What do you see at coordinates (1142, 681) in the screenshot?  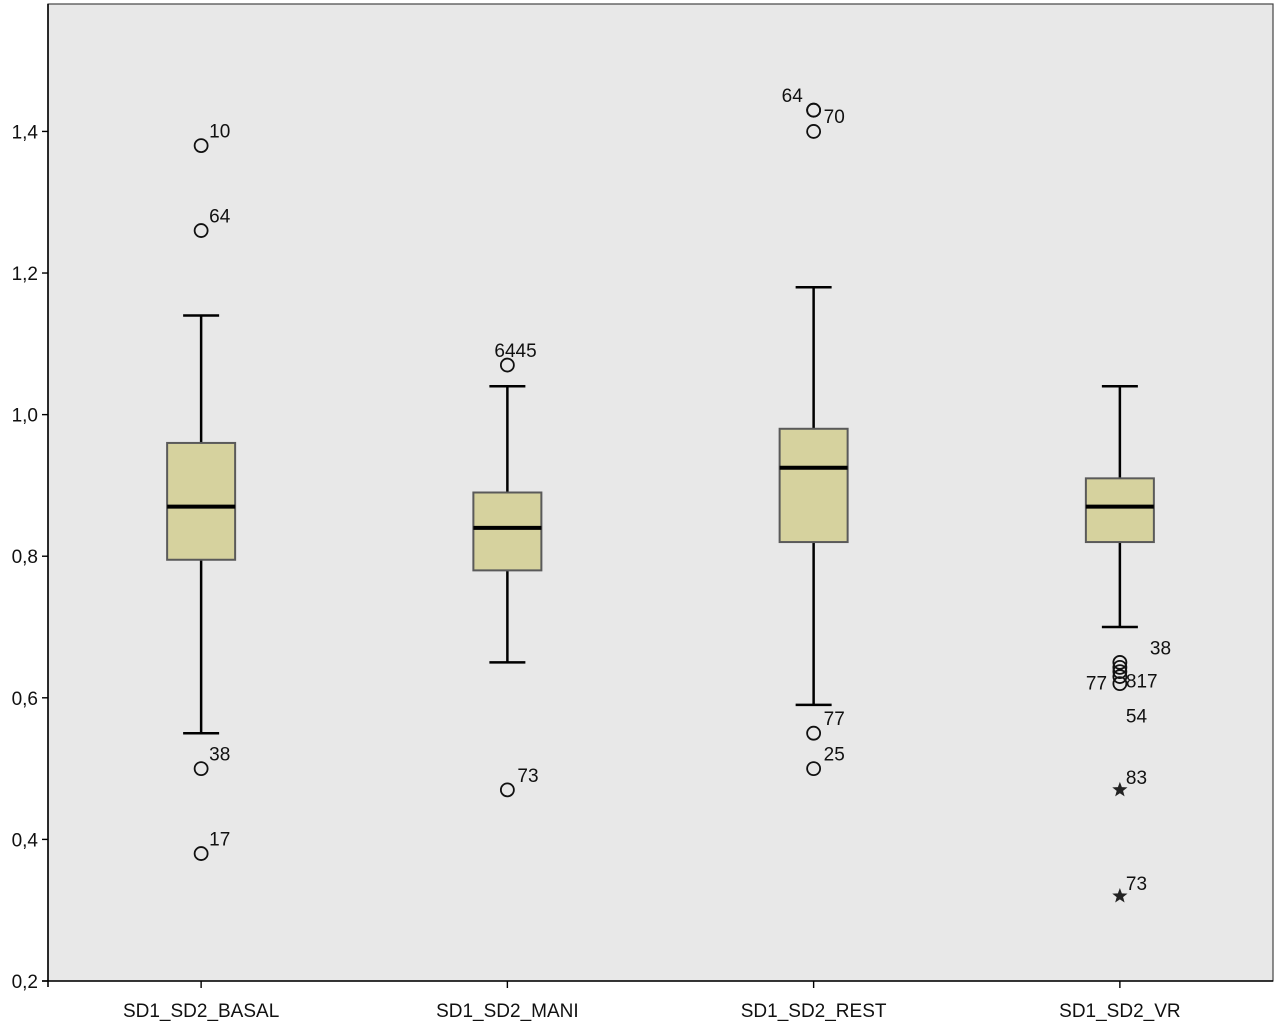 I see `outlier-label: 817` at bounding box center [1142, 681].